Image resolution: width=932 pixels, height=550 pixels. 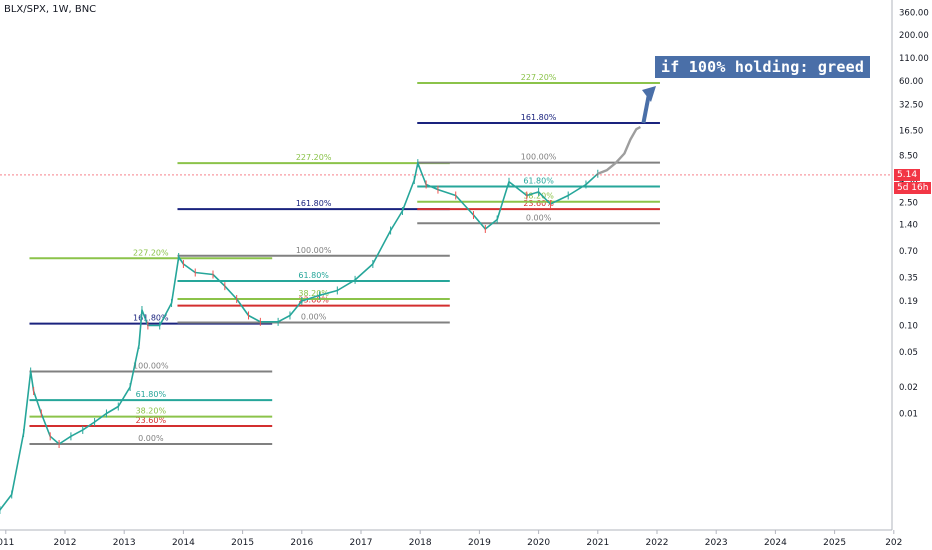 I want to click on price-tick-label: 0.10, so click(x=908, y=326).